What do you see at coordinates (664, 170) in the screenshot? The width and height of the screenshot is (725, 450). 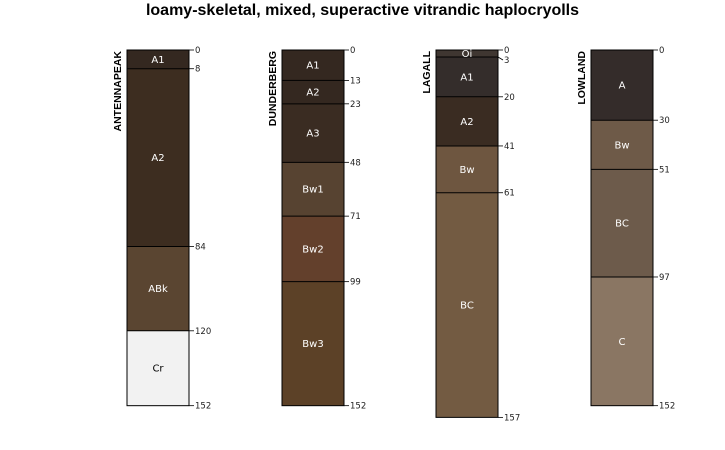 I see `depth-label-lowland-2: 51` at bounding box center [664, 170].